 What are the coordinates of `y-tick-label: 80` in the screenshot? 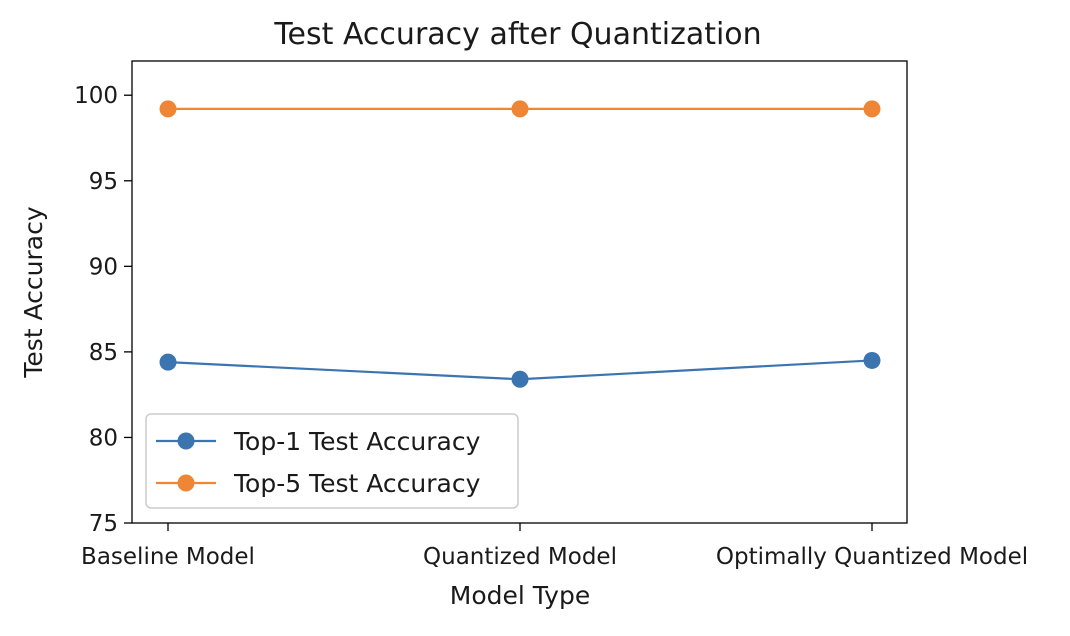 It's located at (103, 438).